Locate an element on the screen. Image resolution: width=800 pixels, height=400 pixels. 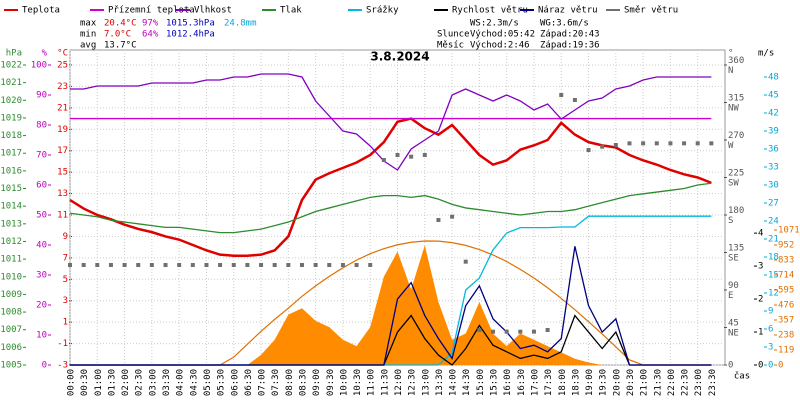
y-tick-label-part: 270 is located at coordinates (736, 136).